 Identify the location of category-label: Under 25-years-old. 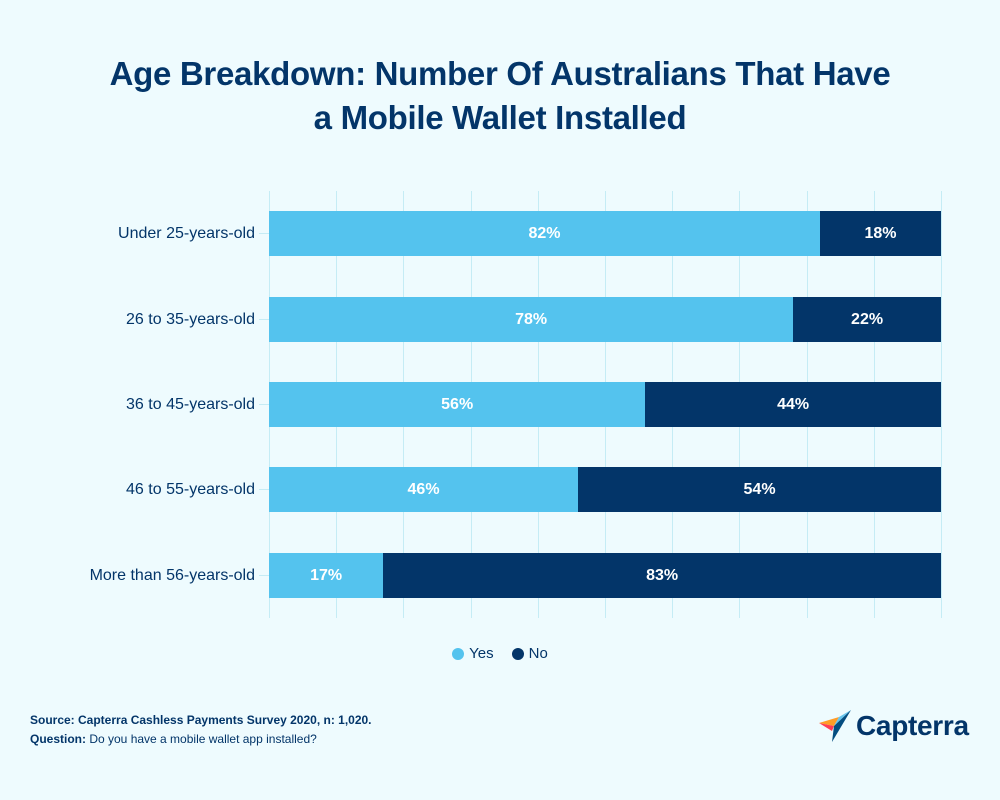
(186, 233).